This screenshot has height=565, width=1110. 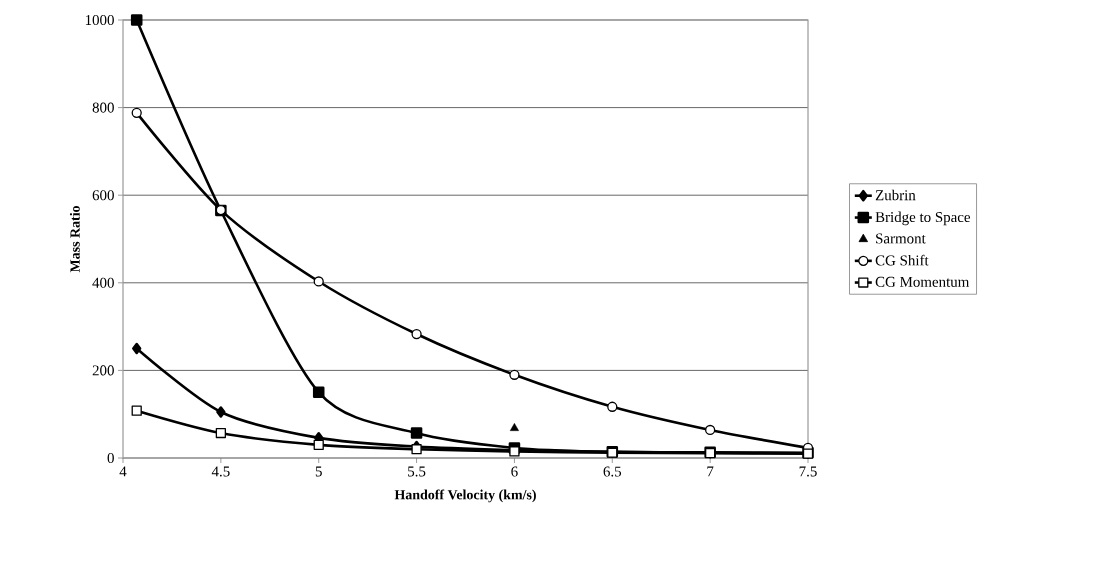 What do you see at coordinates (103, 195) in the screenshot?
I see `y-tick-label: 600` at bounding box center [103, 195].